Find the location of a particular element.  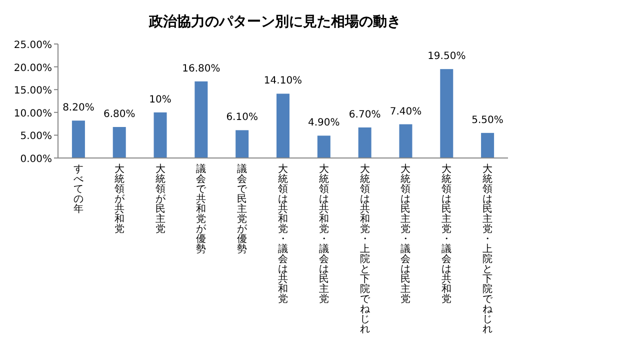

y-tick-label: 0.00% is located at coordinates (36, 159).